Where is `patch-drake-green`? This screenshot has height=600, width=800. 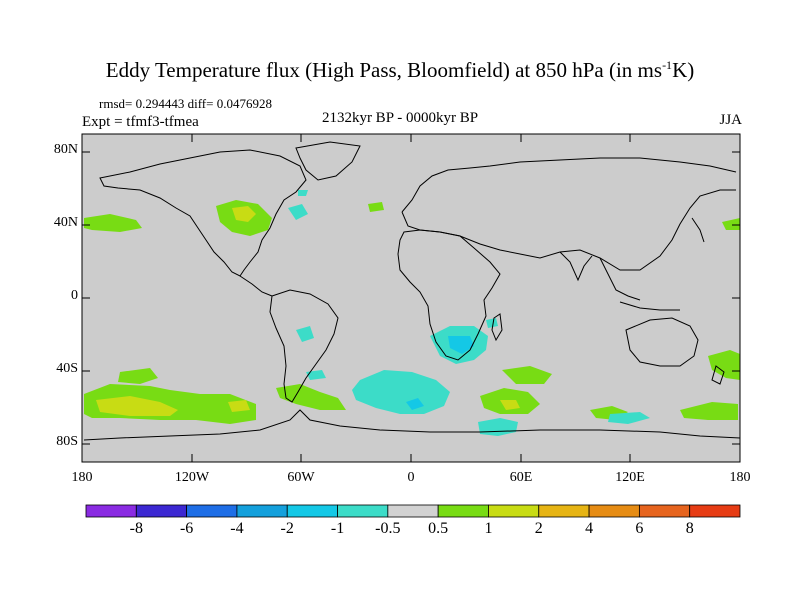 patch-drake-green is located at coordinates (311, 397).